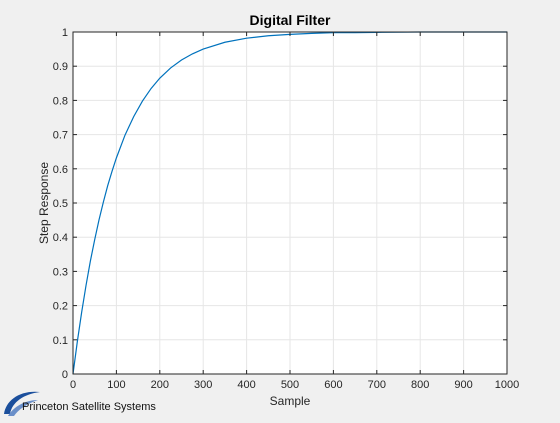 This screenshot has width=560, height=423. What do you see at coordinates (60, 238) in the screenshot?
I see `y-tick-label: 0.4` at bounding box center [60, 238].